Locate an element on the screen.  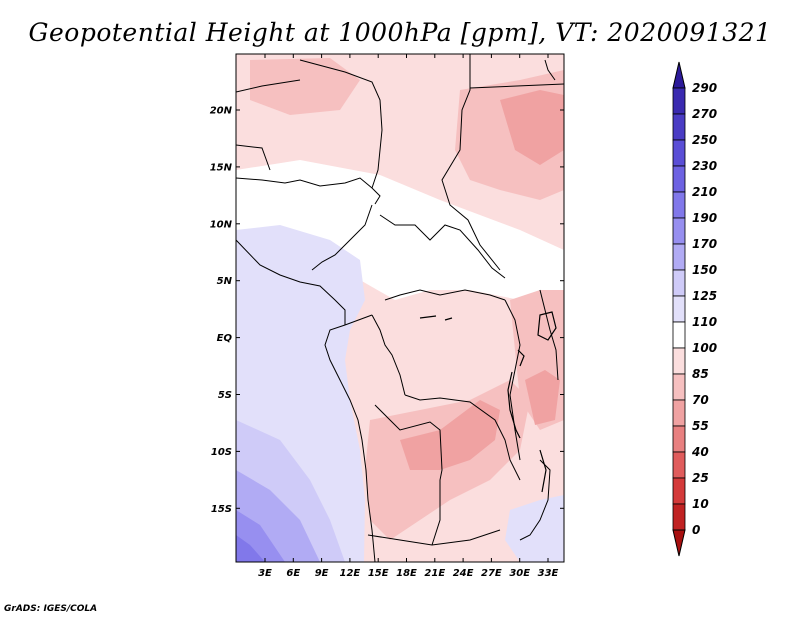
lon-label: 24E is located at coordinates (463, 573).